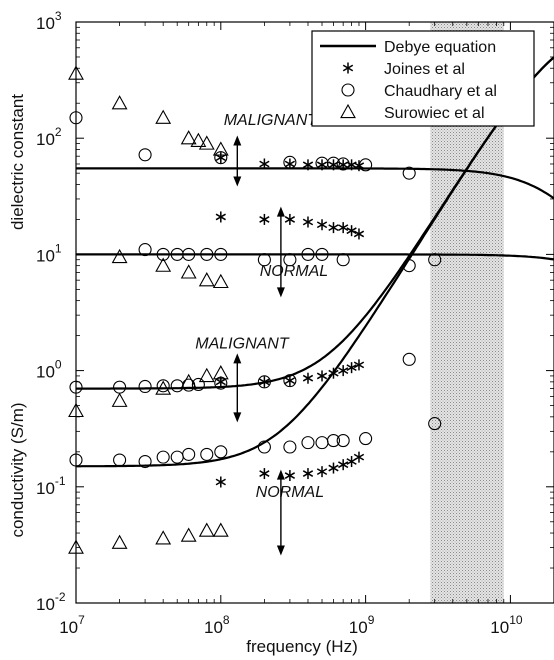 This screenshot has height=660, width=554. What do you see at coordinates (440, 91) in the screenshot?
I see `legend-label-chaudhary: Chaudhary et al` at bounding box center [440, 91].